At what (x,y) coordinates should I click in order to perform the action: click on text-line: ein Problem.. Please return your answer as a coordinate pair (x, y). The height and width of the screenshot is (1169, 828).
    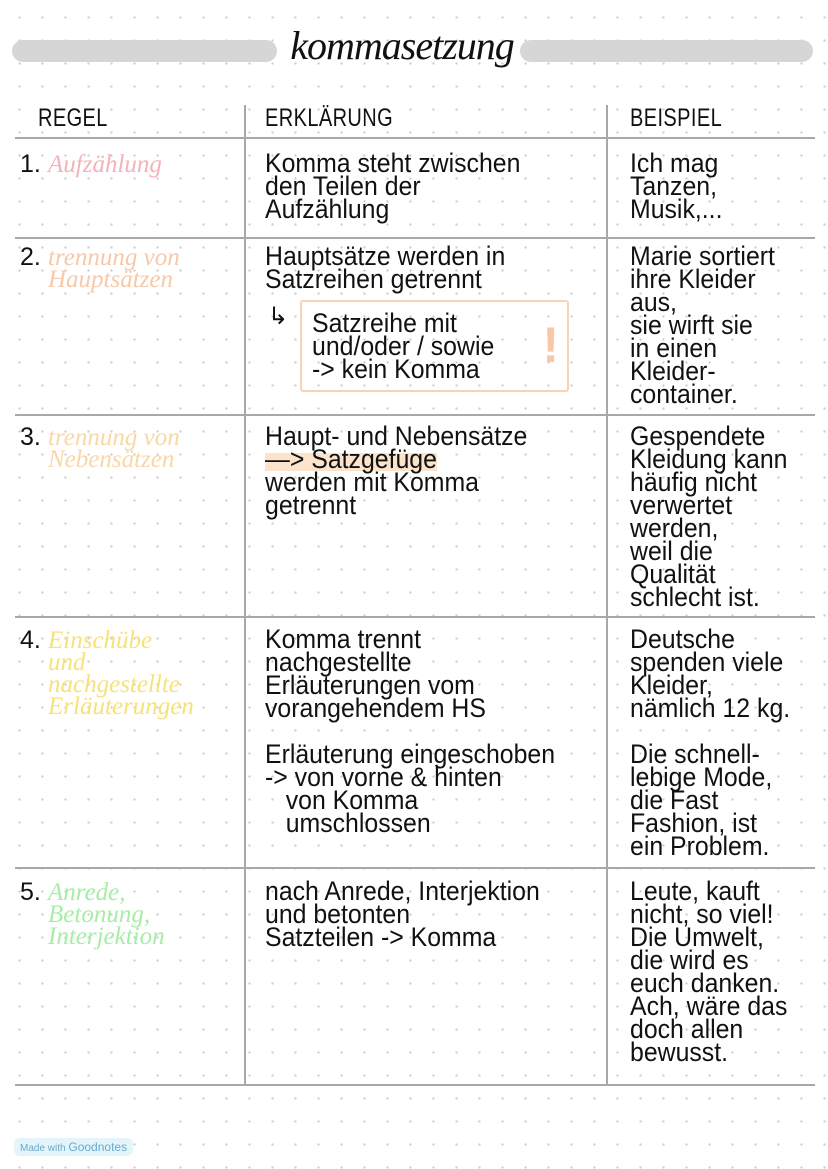
    Looking at the image, I should click on (700, 846).